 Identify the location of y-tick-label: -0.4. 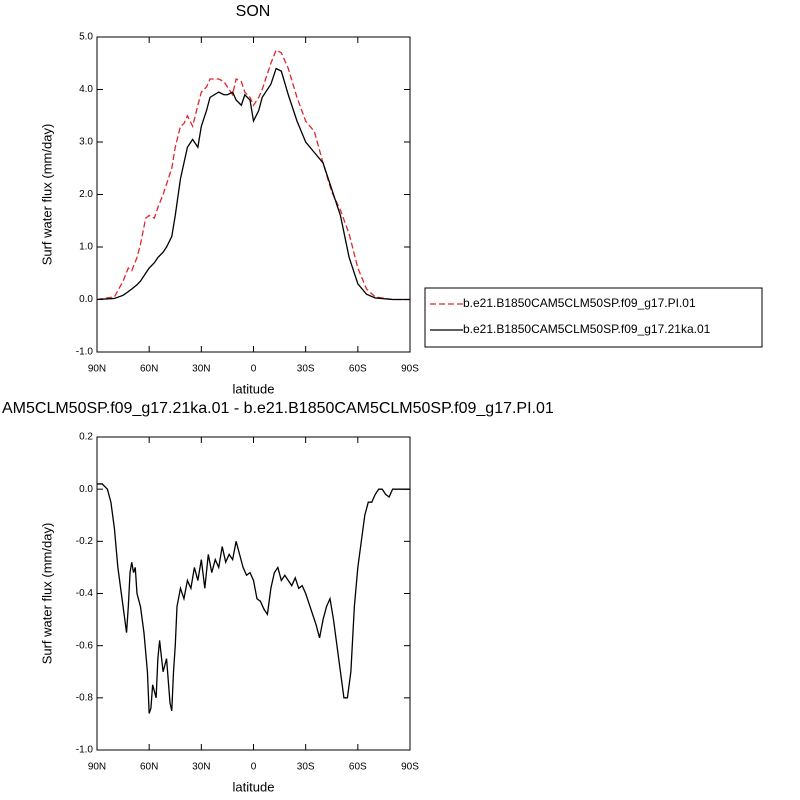
(85, 593).